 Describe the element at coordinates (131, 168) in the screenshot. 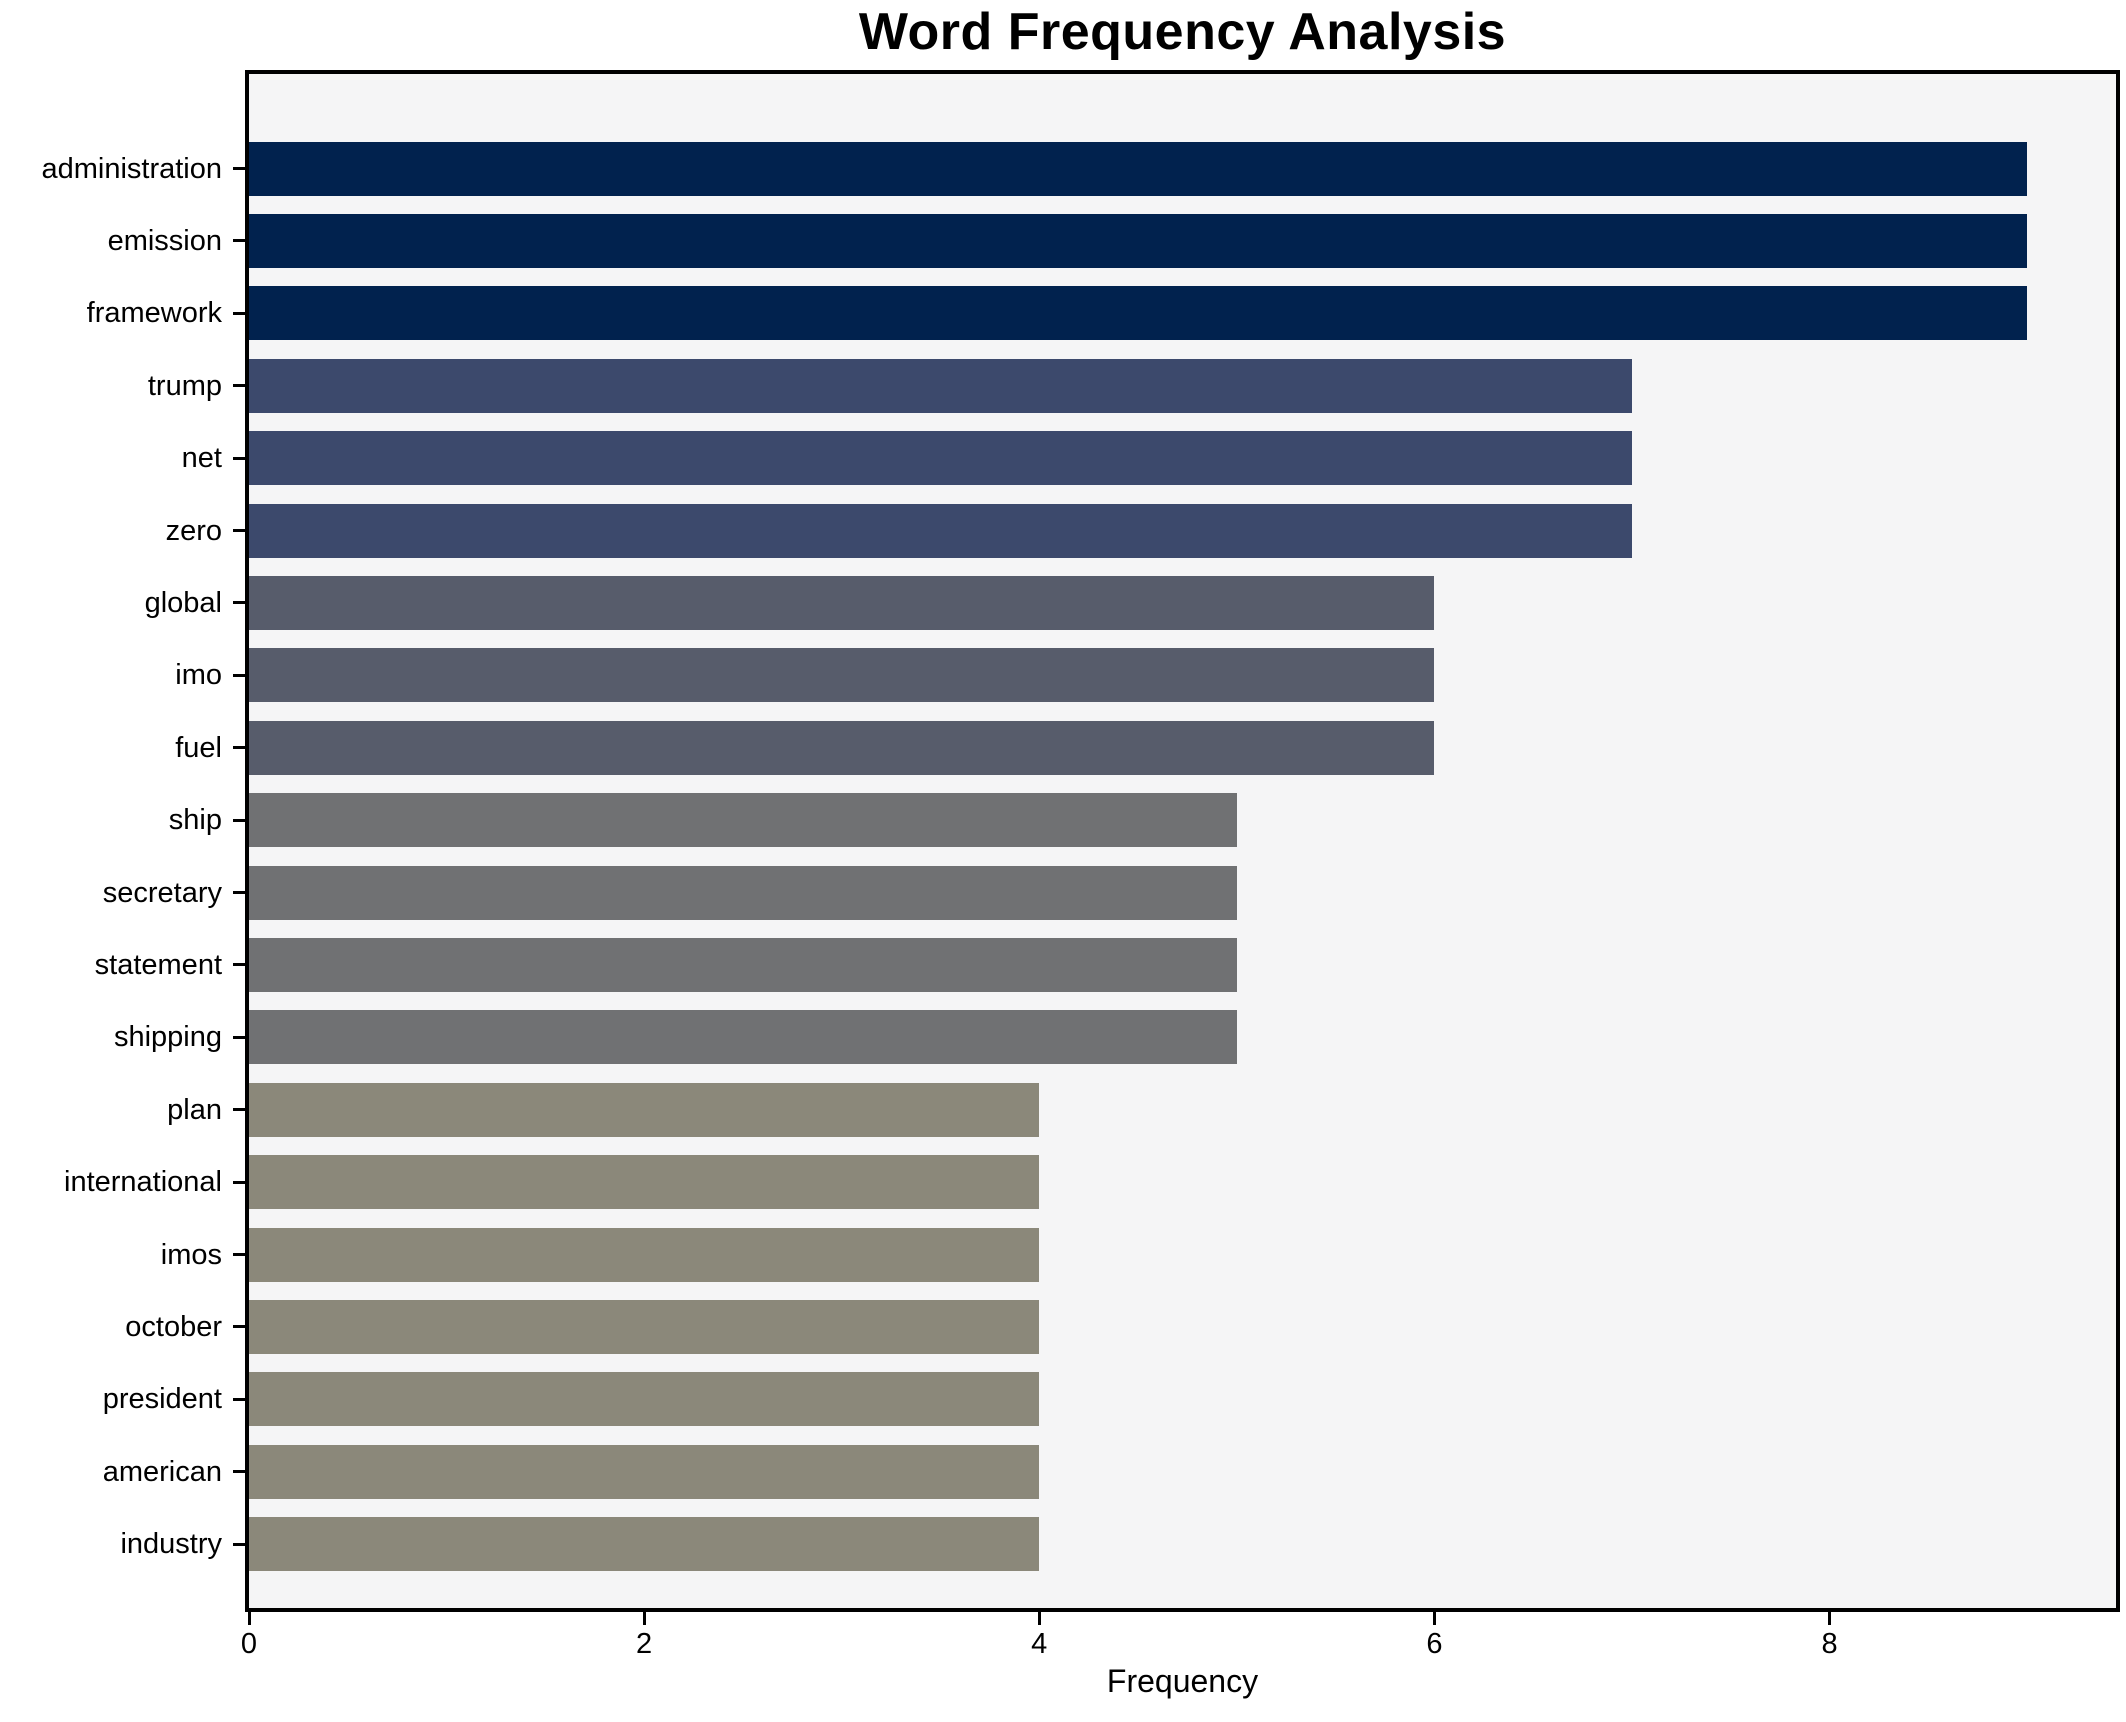

I see `y-tick-label: administration` at that location.